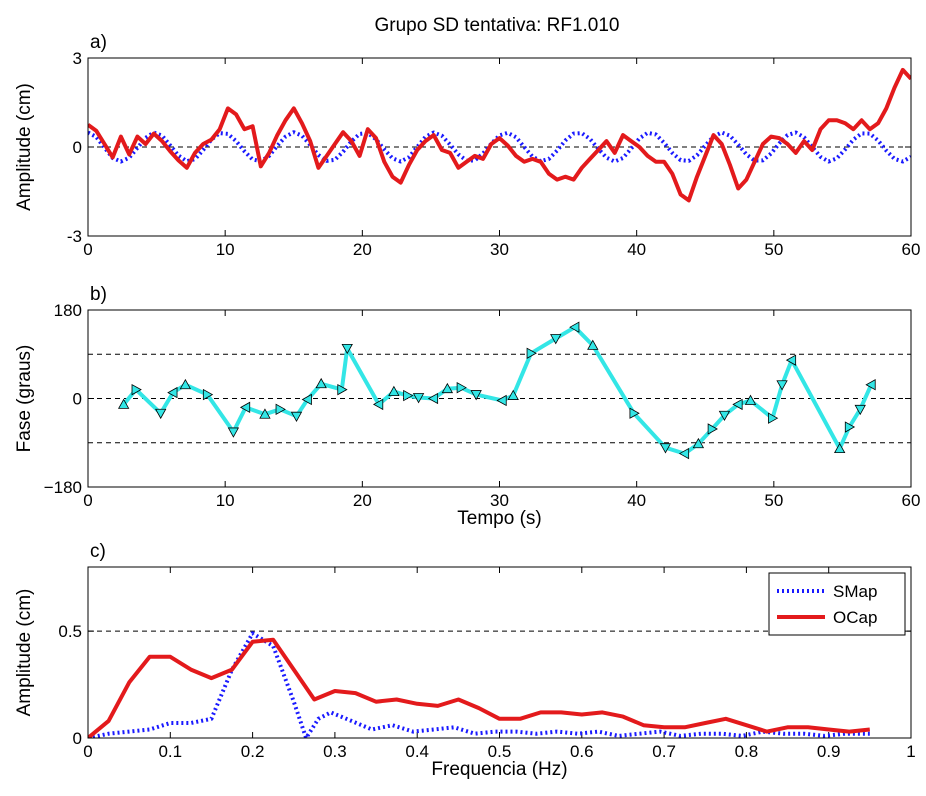 The height and width of the screenshot is (796, 926). What do you see at coordinates (98, 42) in the screenshot?
I see `panel-label: a)` at bounding box center [98, 42].